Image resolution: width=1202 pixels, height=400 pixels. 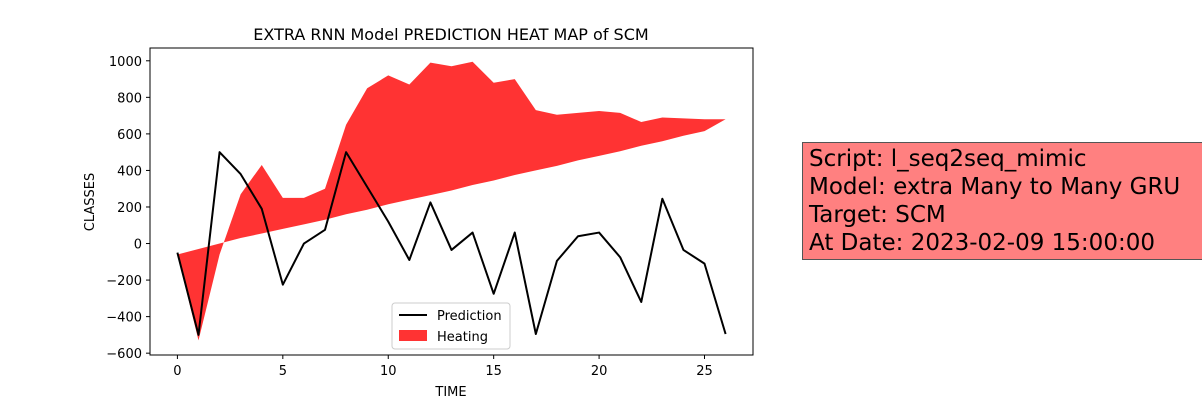 I want to click on y-tick-label: 600, so click(x=129, y=135).